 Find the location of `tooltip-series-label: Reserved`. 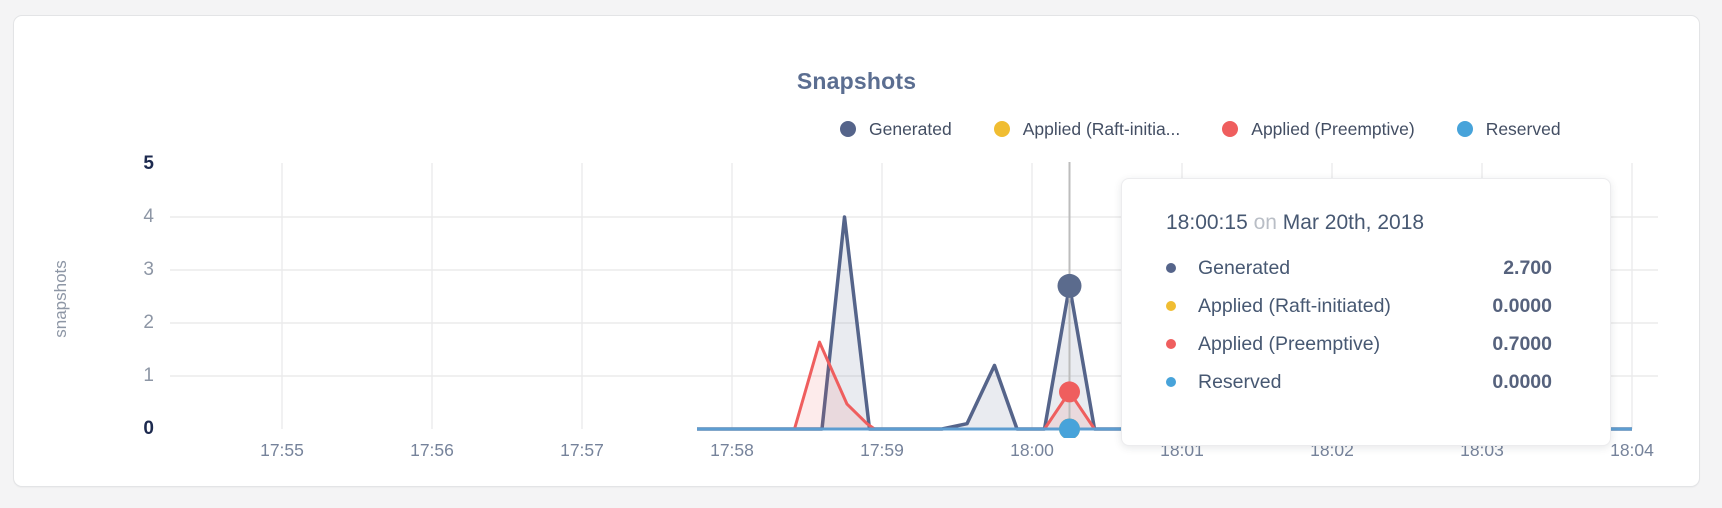

tooltip-series-label: Reserved is located at coordinates (1240, 381).